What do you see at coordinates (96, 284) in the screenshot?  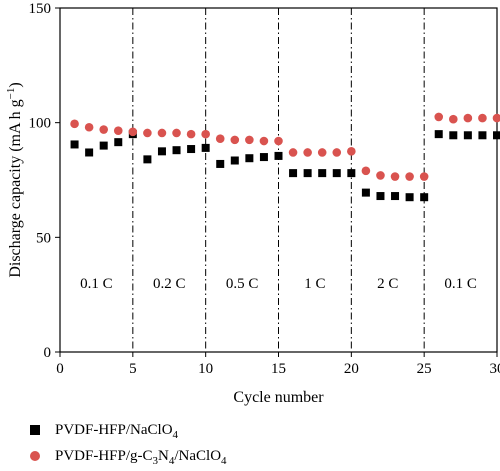 I see `region-label-1: 0.1 C` at bounding box center [96, 284].